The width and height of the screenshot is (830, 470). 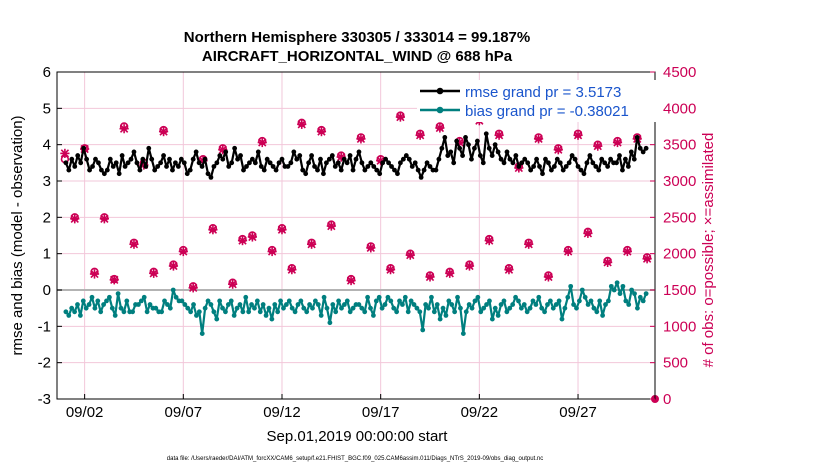 What do you see at coordinates (679, 72) in the screenshot?
I see `y-tick-label-right: 4500` at bounding box center [679, 72].